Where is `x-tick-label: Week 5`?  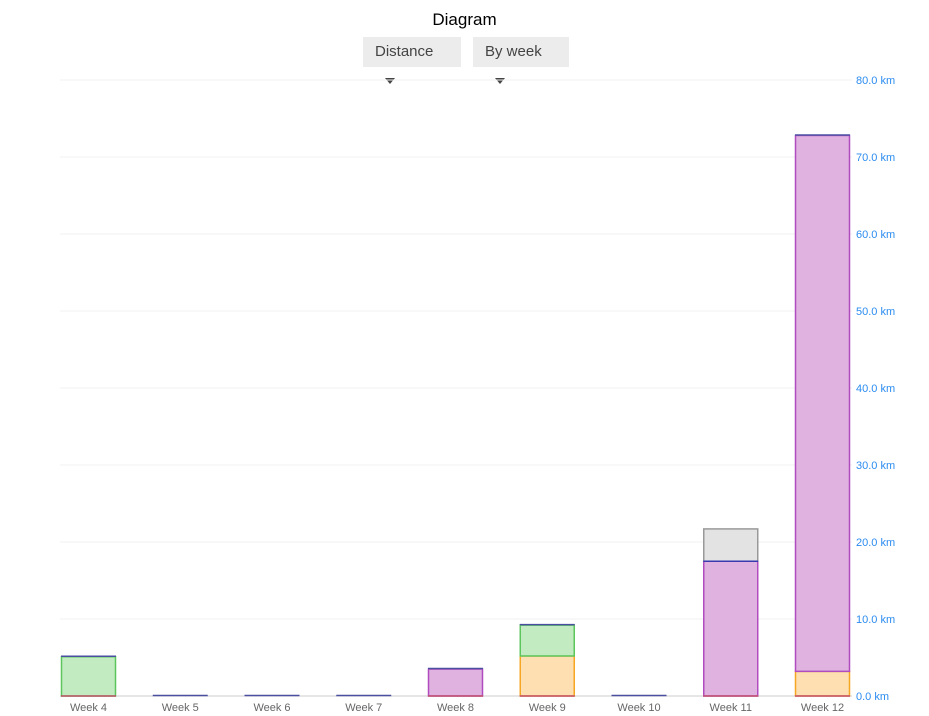
x-tick-label: Week 5 is located at coordinates (180, 708).